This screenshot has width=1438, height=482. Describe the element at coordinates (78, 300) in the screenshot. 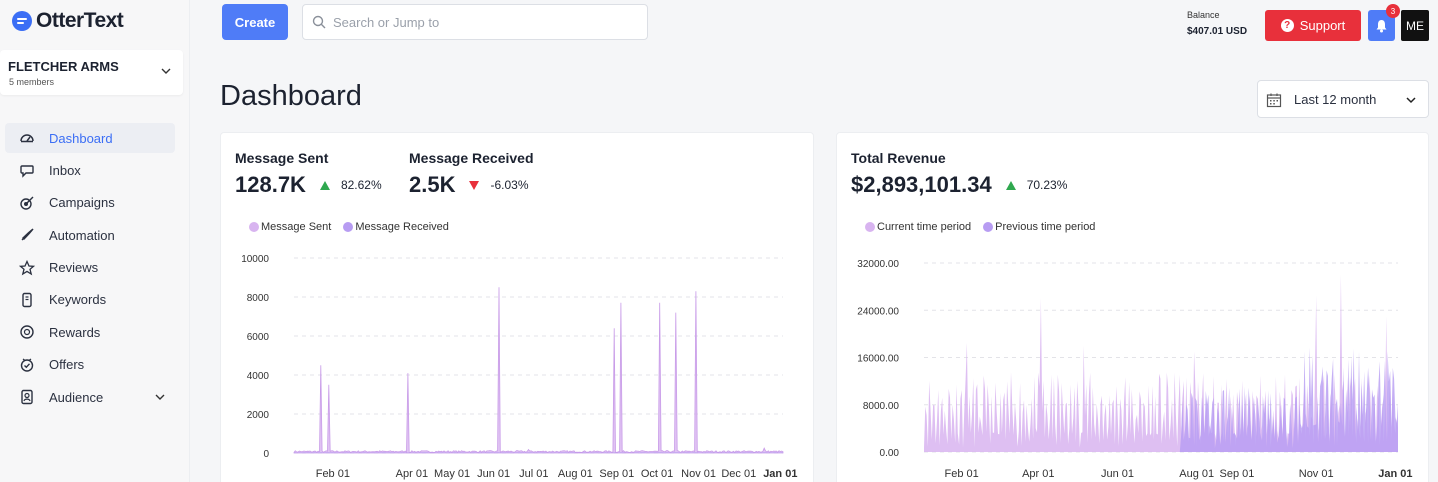

I see `sidebar-item-label: Keywords` at that location.